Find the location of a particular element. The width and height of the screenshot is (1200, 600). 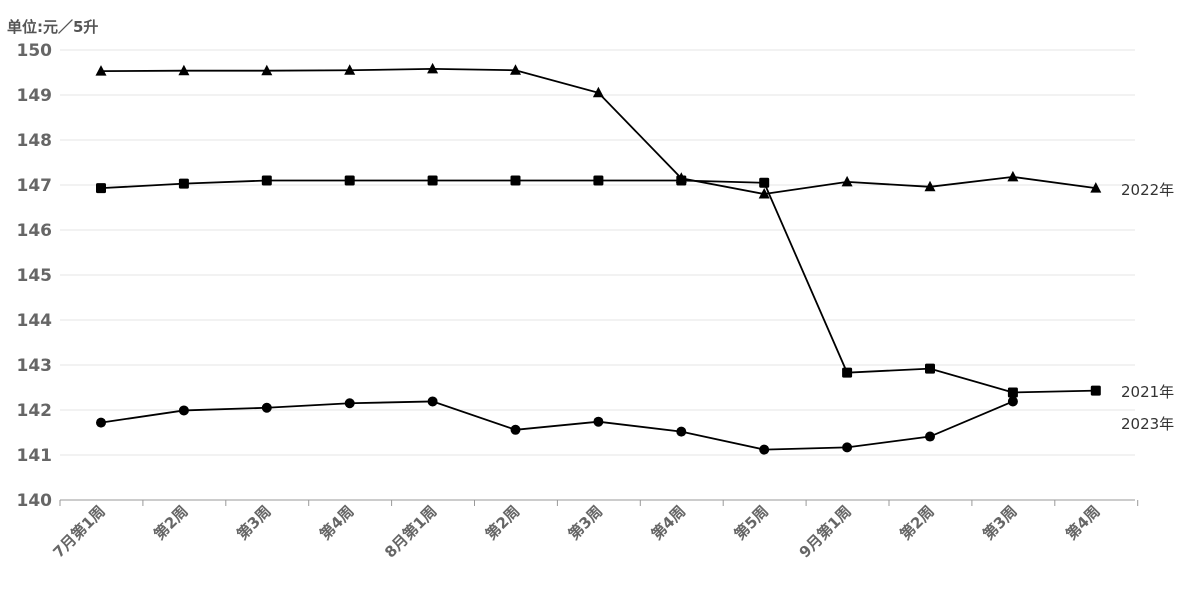

x-tick-label: 8月第1周 is located at coordinates (410, 531).